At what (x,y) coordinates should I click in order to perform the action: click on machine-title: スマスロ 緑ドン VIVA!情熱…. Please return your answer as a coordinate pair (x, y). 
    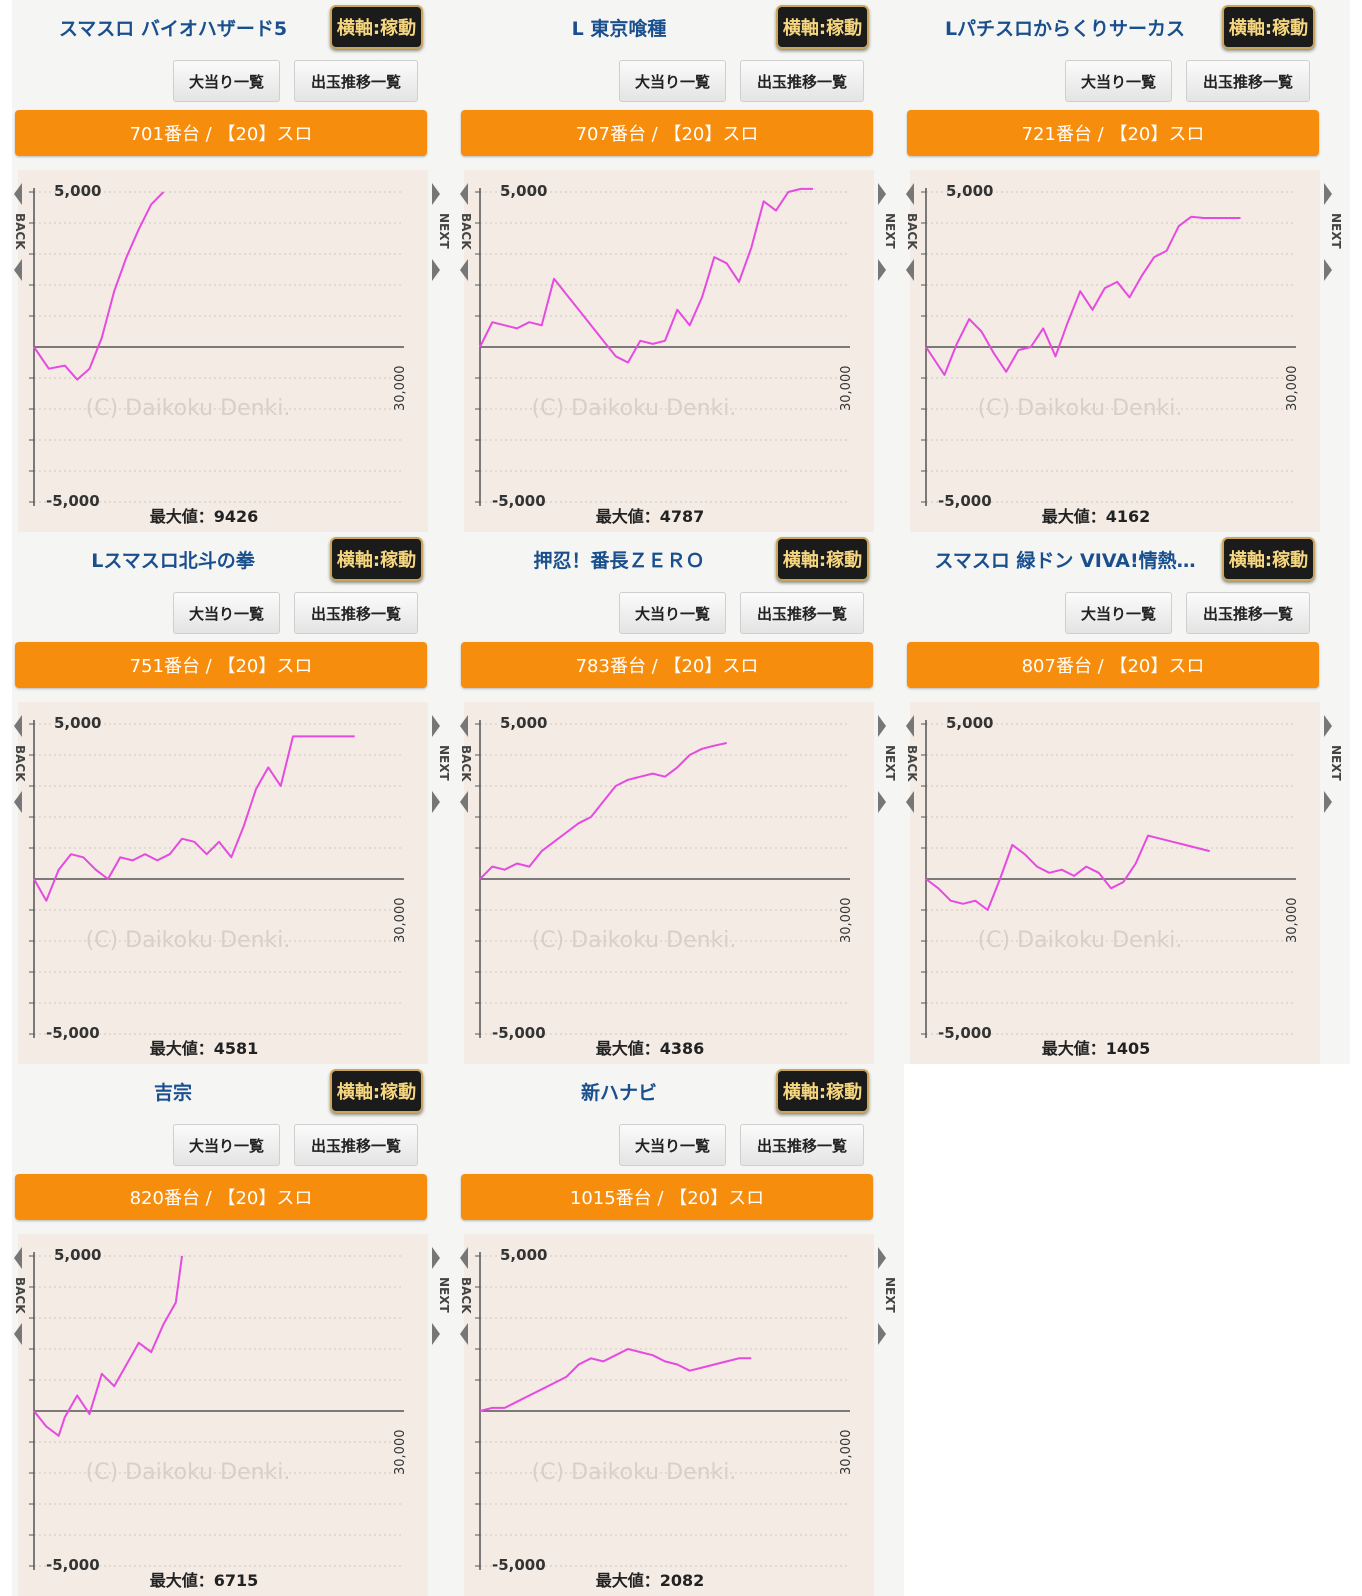
    Looking at the image, I should click on (1065, 561).